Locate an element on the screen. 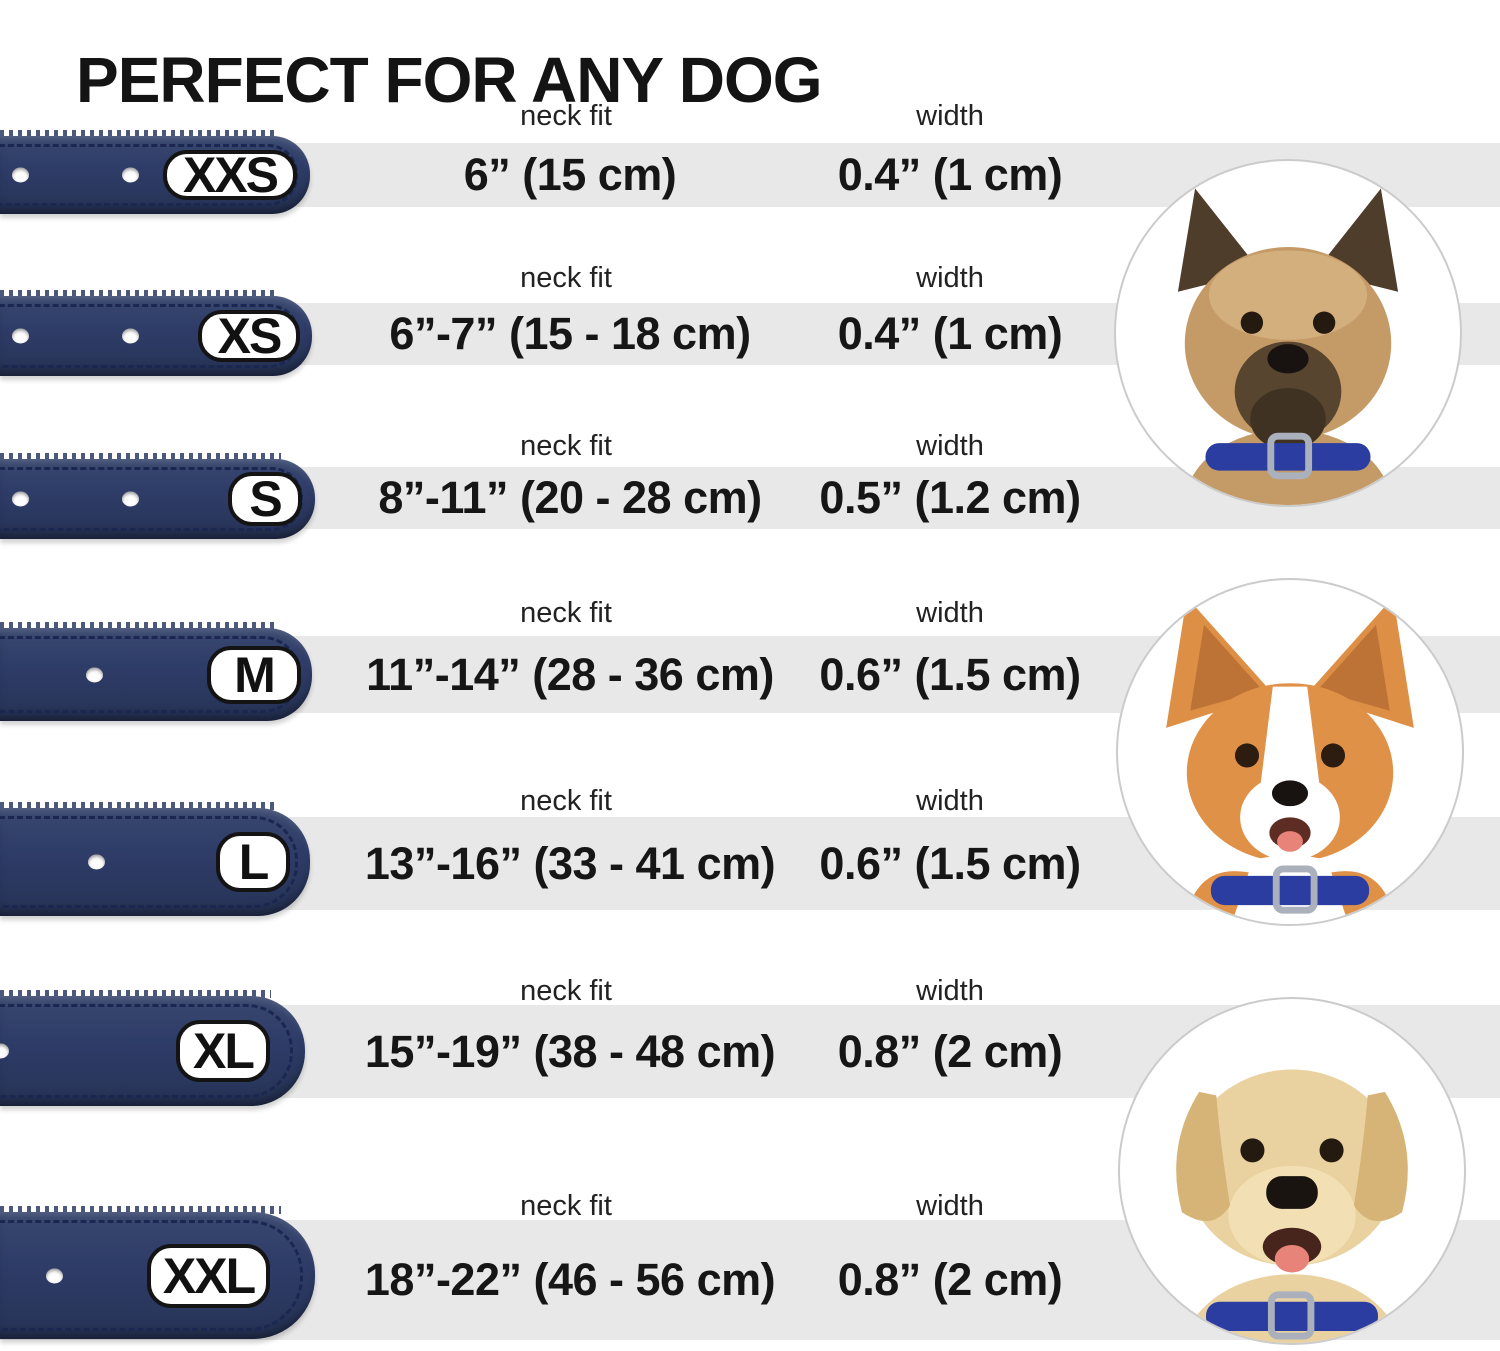 This screenshot has height=1351, width=1500. width-value: 0.5” (1.2 cm) is located at coordinates (950, 497).